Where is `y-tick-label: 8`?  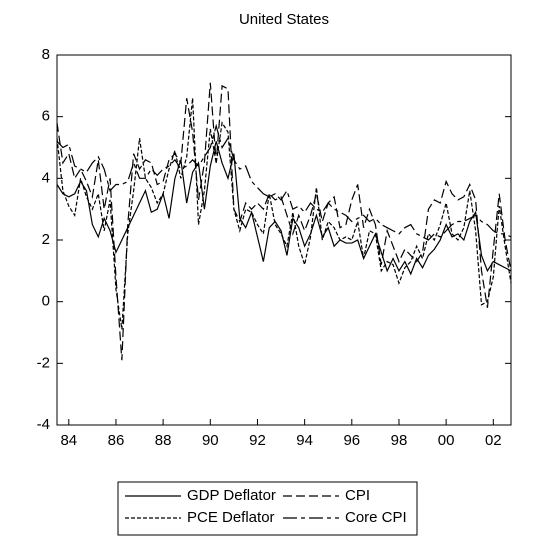 y-tick-label: 8 is located at coordinates (46, 54).